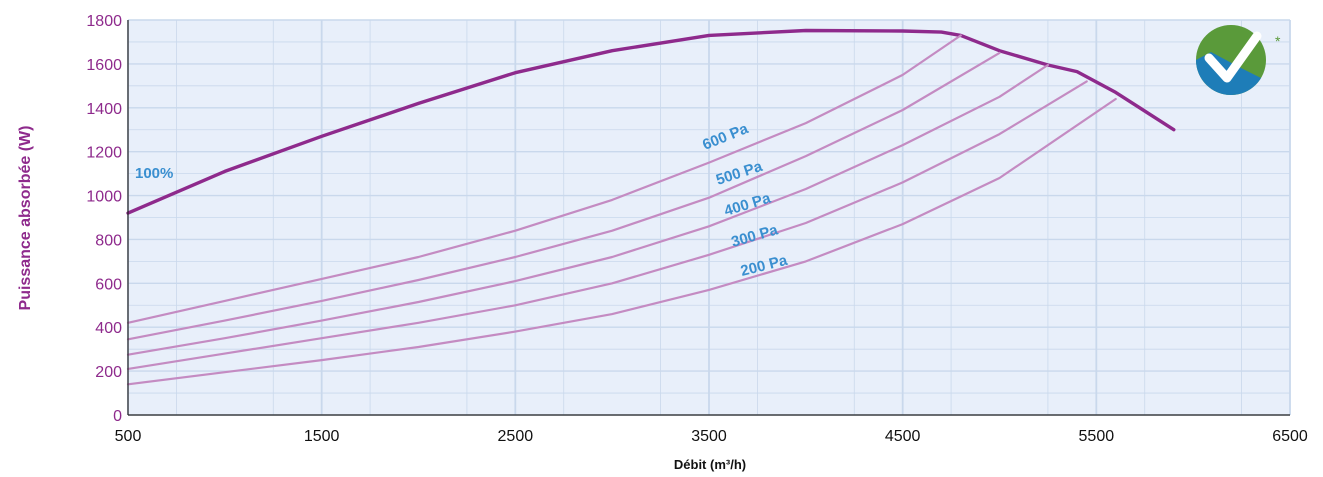 The width and height of the screenshot is (1323, 477). Describe the element at coordinates (710, 464) in the screenshot. I see `x-axis-title: Débit (m³/h)` at that location.